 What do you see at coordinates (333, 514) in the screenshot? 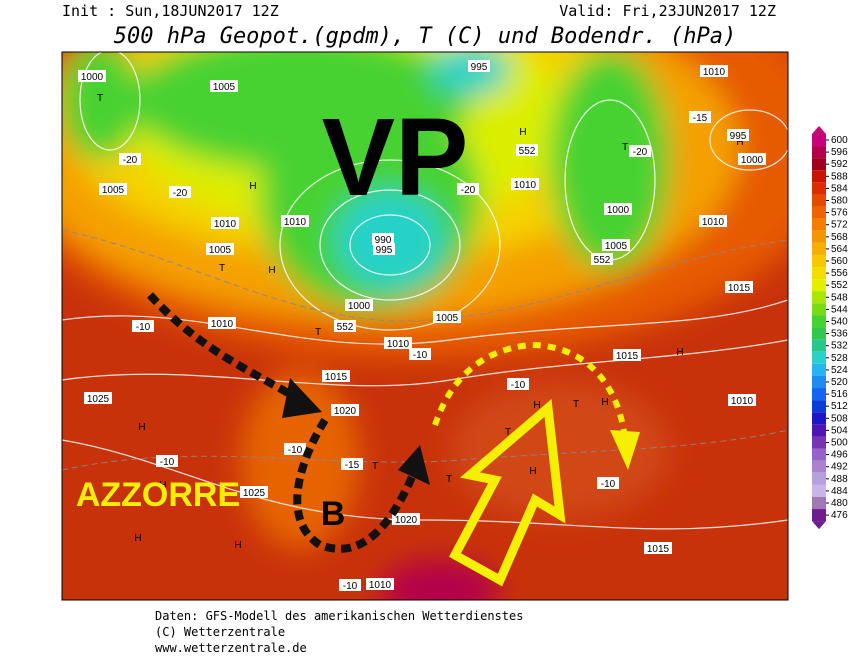
I see `low-label: B` at bounding box center [333, 514].